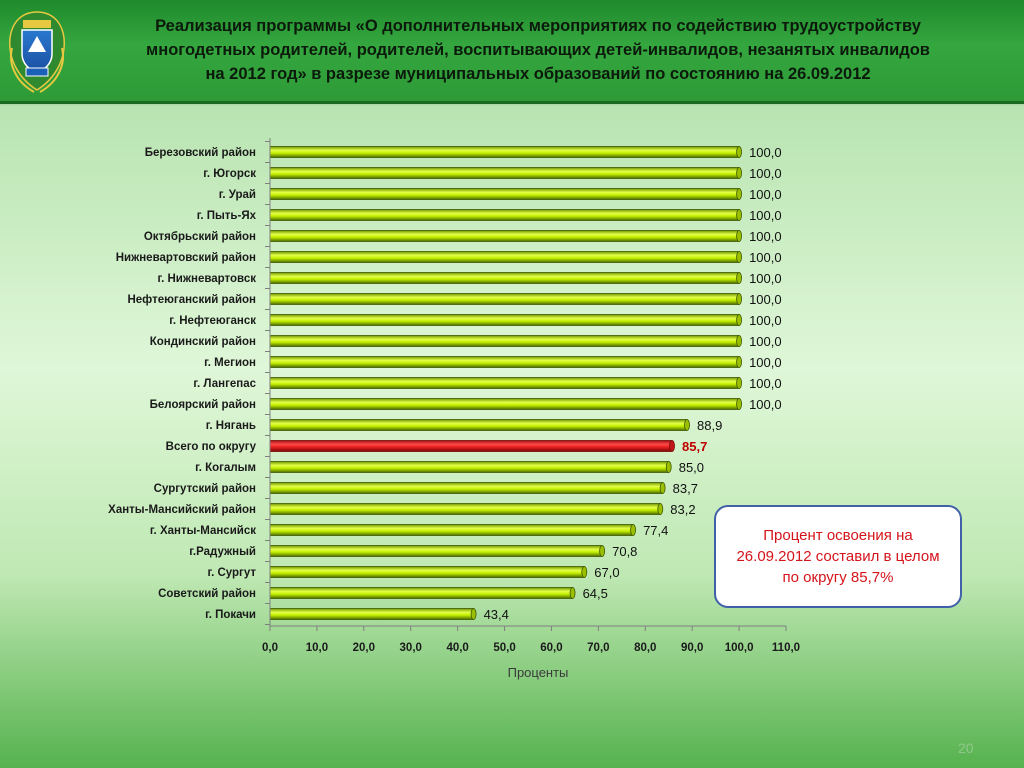 The image size is (1024, 768). Describe the element at coordinates (203, 531) in the screenshot. I see `category-label: г. Ханты-Мансийск` at that location.